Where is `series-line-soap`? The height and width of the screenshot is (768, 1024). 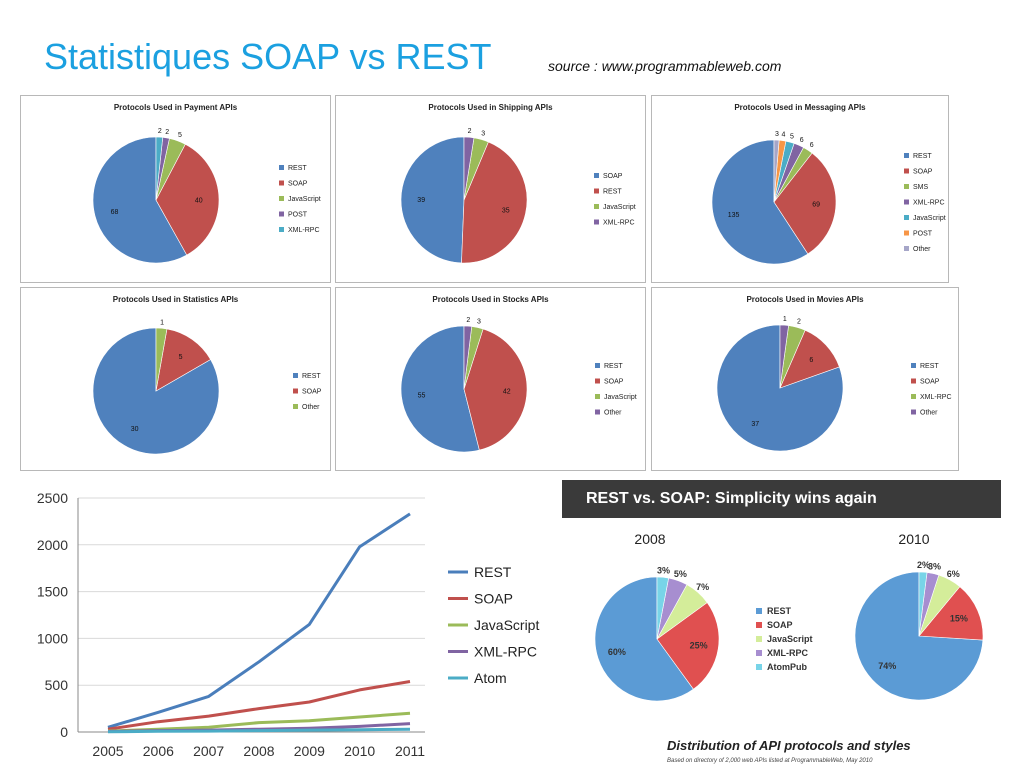 series-line-soap is located at coordinates (259, 705).